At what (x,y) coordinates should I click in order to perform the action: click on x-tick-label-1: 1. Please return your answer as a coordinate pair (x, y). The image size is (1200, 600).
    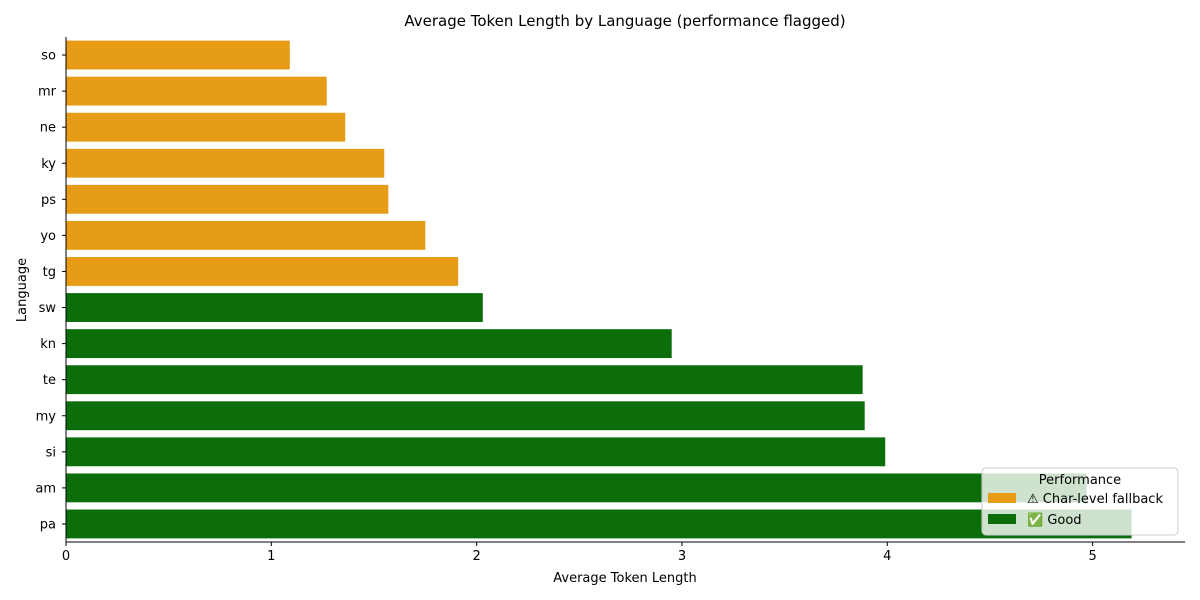
    Looking at the image, I should click on (271, 556).